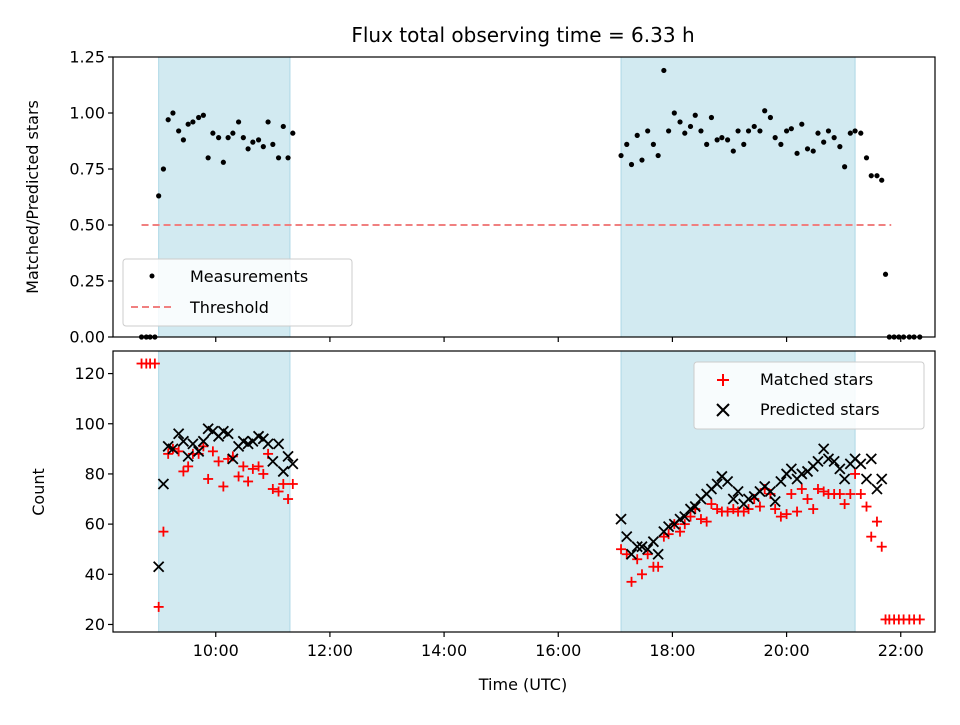  Describe the element at coordinates (723, 380) in the screenshot. I see `legend-matched-plus-icon` at that location.